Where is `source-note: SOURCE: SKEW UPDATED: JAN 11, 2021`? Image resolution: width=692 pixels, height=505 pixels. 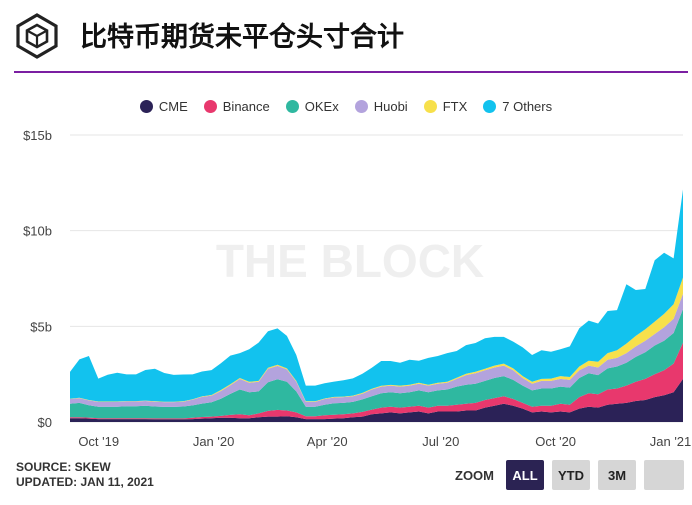 source-note: SOURCE: SKEW UPDATED: JAN 11, 2021 is located at coordinates (85, 475).